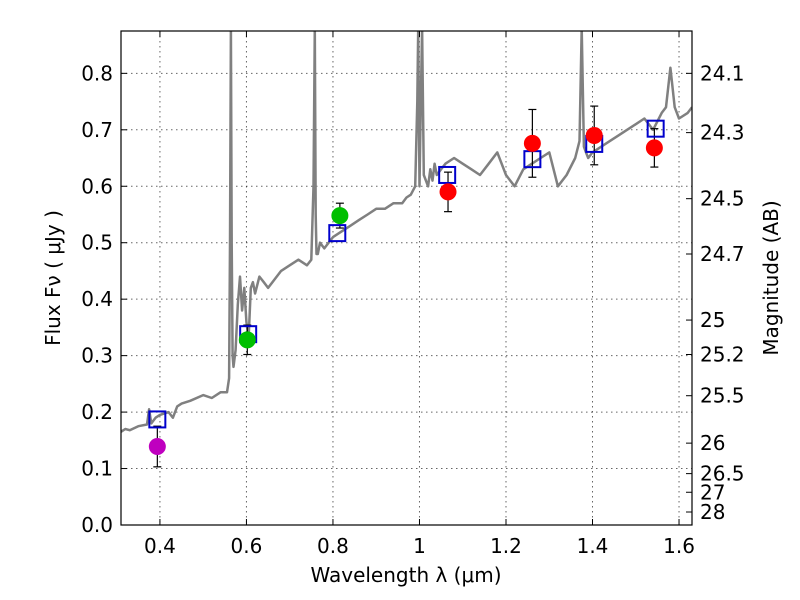 This screenshot has width=800, height=600. What do you see at coordinates (722, 354) in the screenshot?
I see `right-tick-label: 25.2` at bounding box center [722, 354].